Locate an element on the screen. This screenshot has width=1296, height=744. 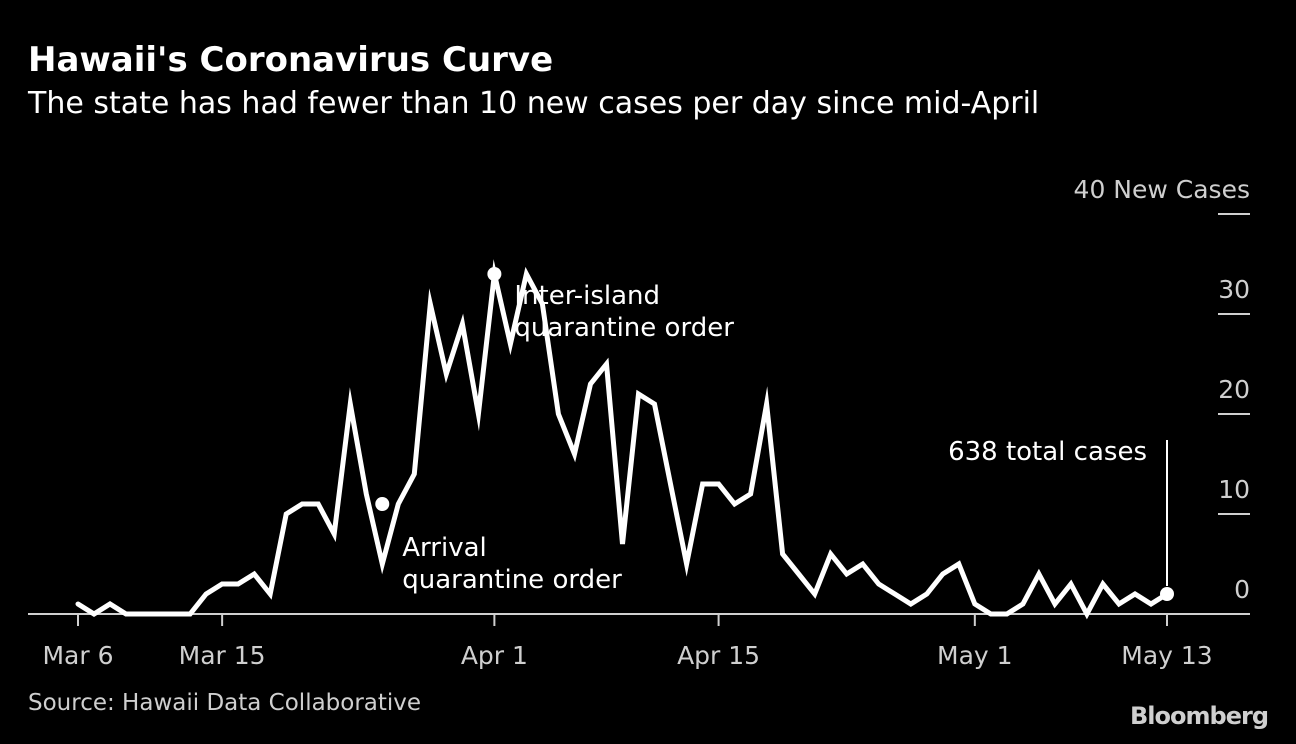
x-tick-label: Apr 15 is located at coordinates (718, 655).